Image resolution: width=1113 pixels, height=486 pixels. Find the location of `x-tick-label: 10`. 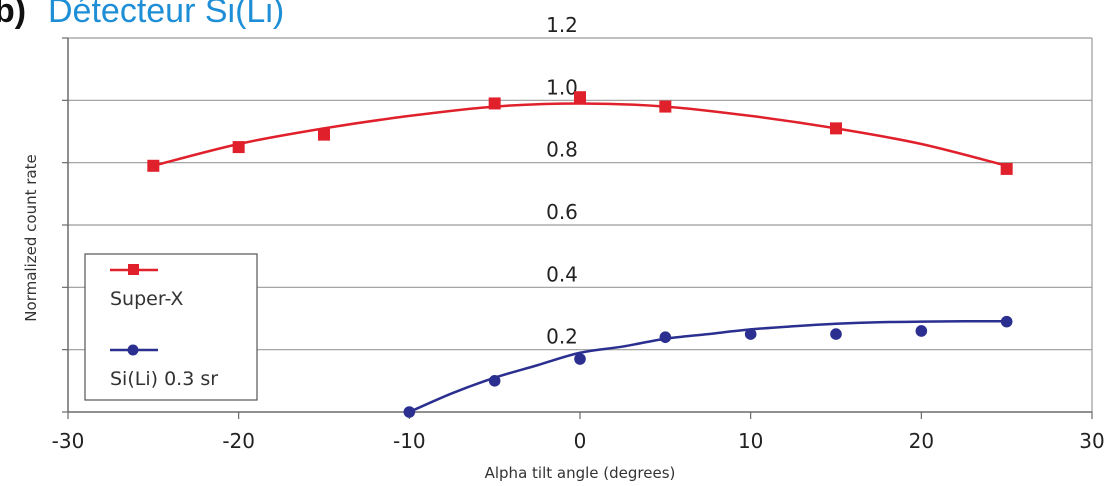

x-tick-label: 10 is located at coordinates (750, 441).